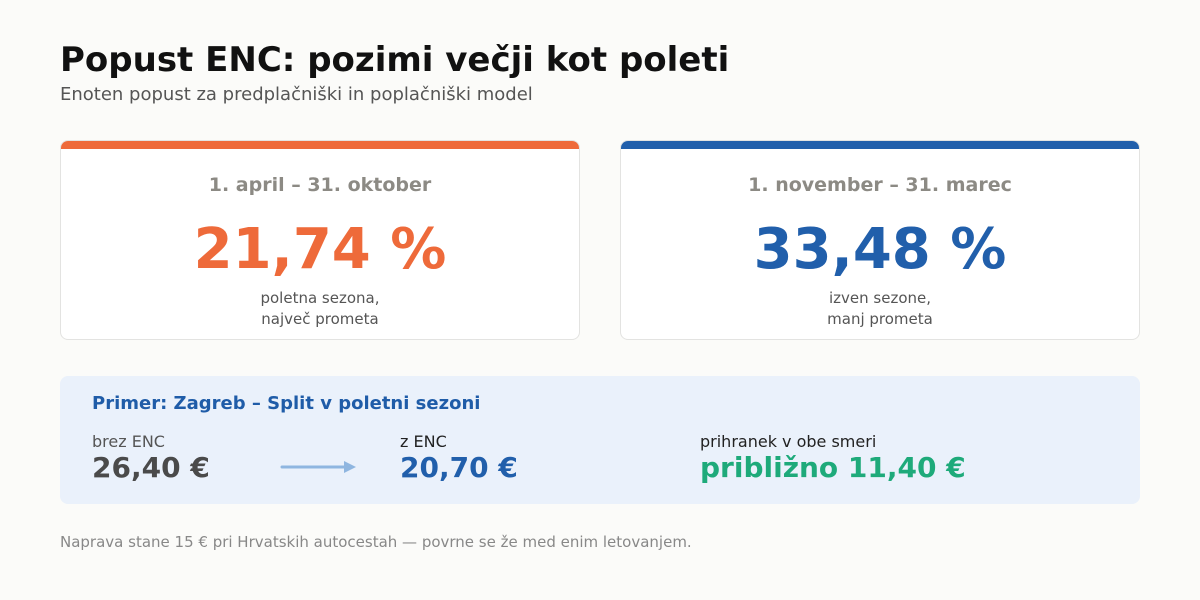 The image size is (1200, 600). Describe the element at coordinates (880, 319) in the screenshot. I see `winter-description-line-2: manj prometa` at that location.